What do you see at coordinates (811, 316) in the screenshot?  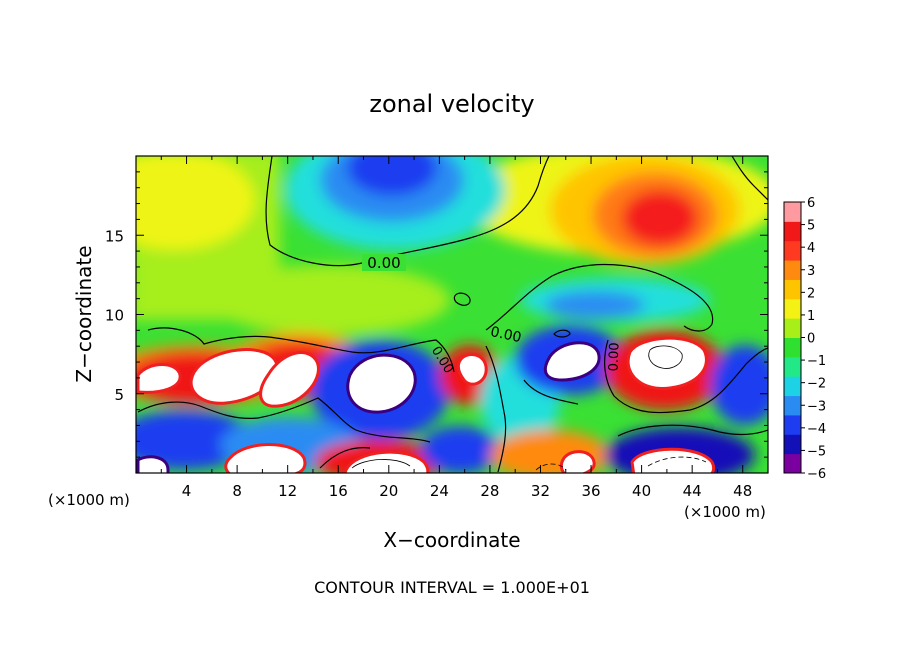 I see `colorbar-label: 1` at bounding box center [811, 316].